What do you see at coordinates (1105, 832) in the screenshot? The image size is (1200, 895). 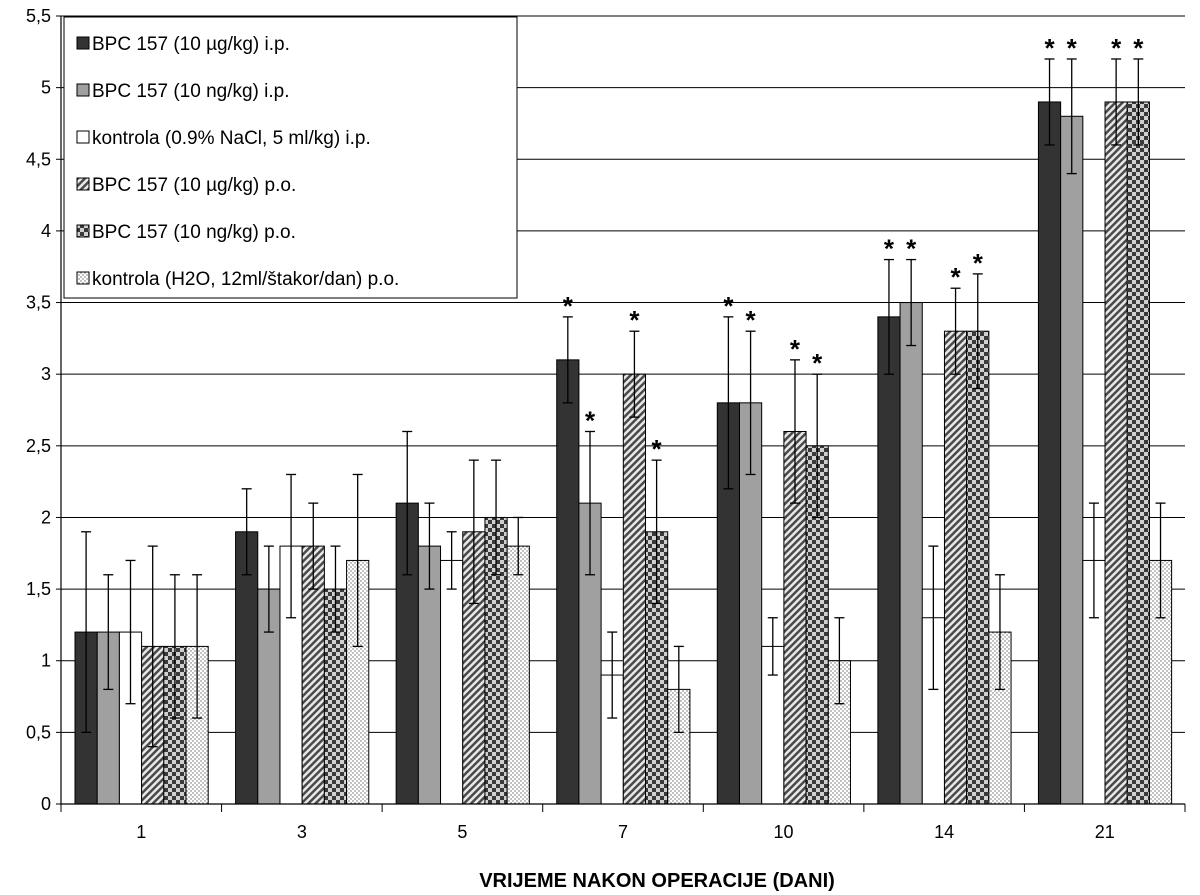 I see `x-tick-label: 21` at bounding box center [1105, 832].